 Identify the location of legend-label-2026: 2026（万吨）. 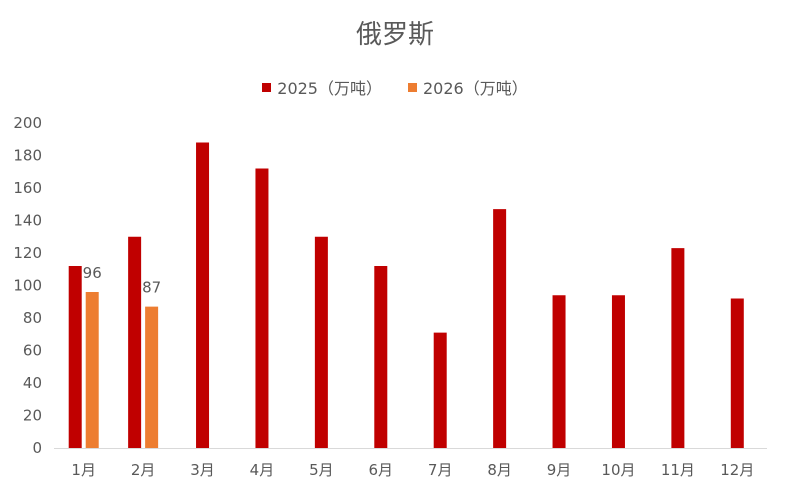
(475, 88).